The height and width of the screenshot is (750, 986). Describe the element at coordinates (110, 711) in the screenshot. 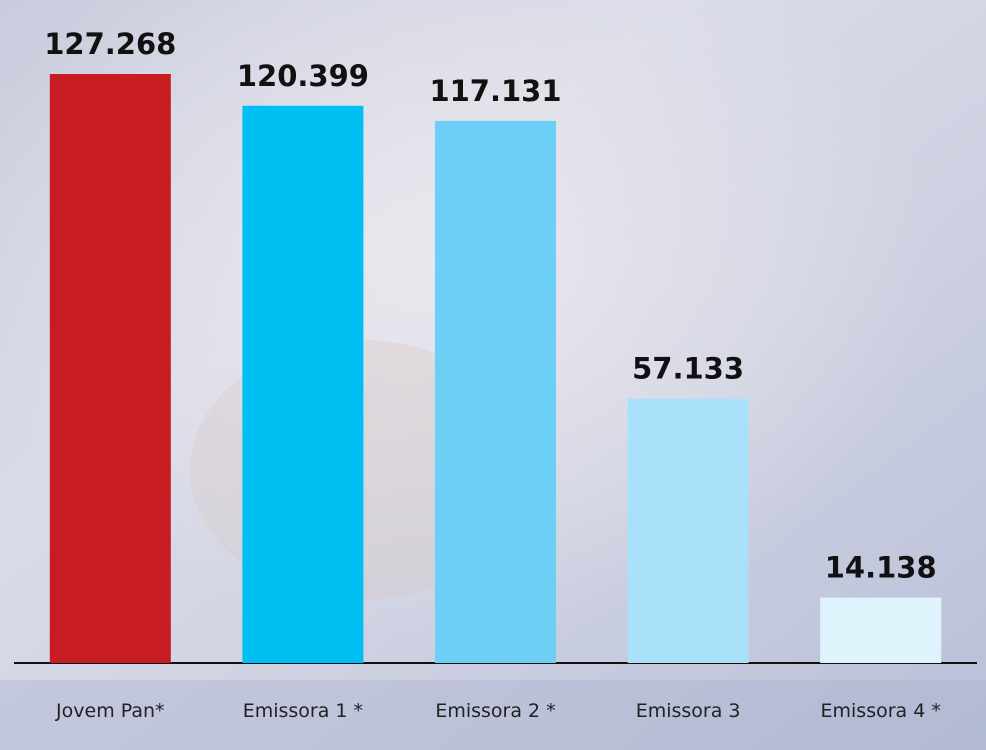

I see `x-tick-label: Jovem Pan*` at that location.